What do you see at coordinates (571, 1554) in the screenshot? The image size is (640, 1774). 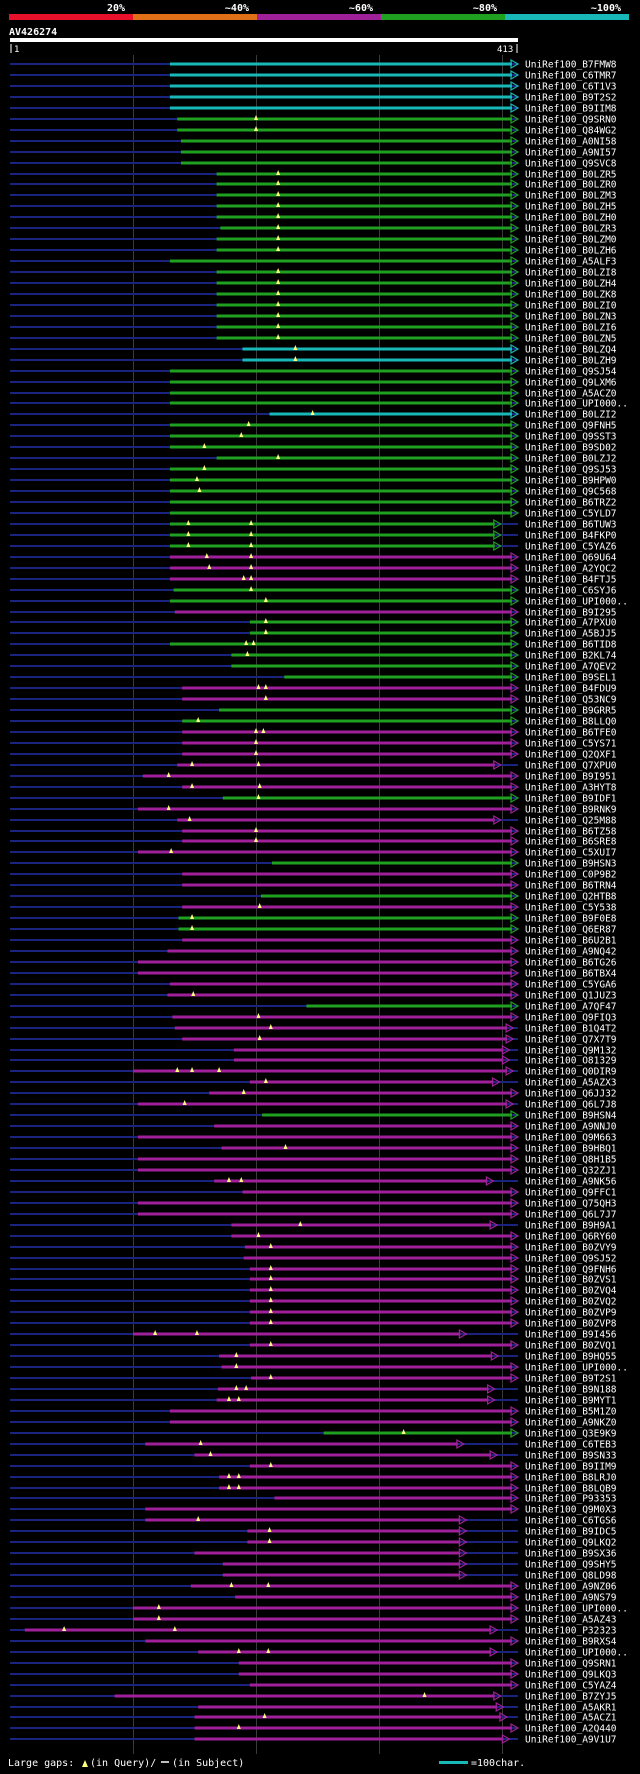 I see `hit-label: UniRef100_B9SX36` at bounding box center [571, 1554].